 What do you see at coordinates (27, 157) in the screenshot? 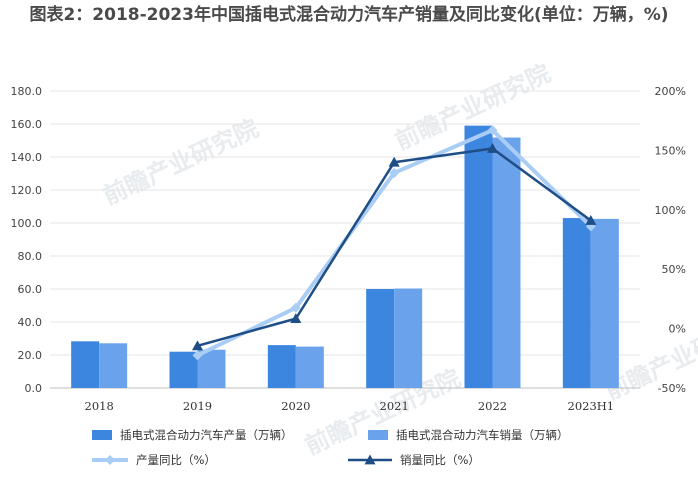
I see `y-left-tick-label: 140.0` at bounding box center [27, 157].